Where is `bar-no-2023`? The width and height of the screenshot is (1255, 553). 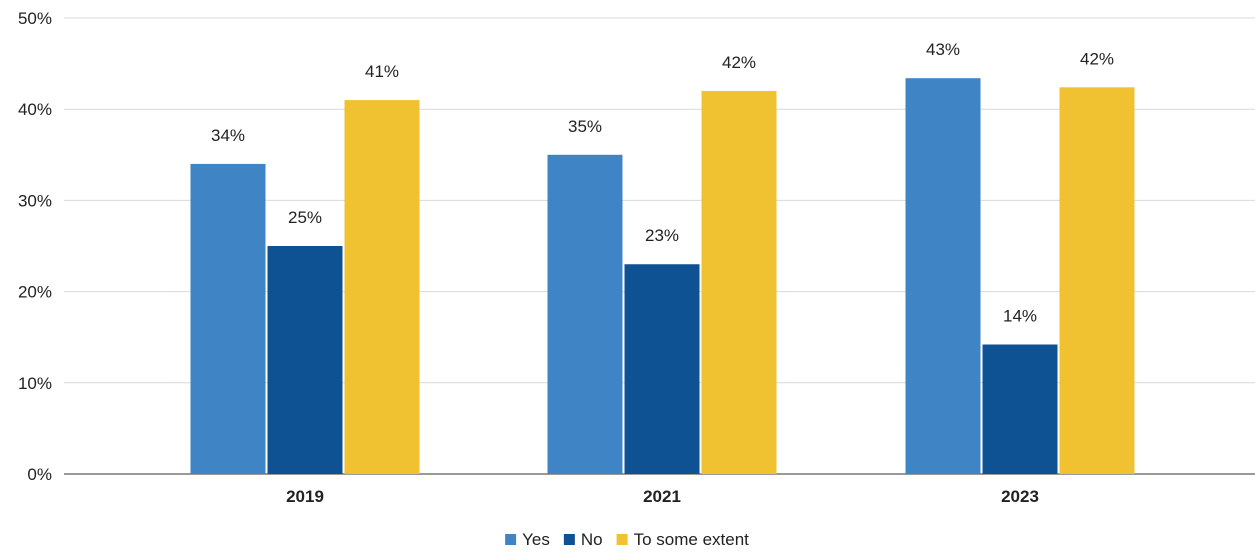
bar-no-2023 is located at coordinates (1020, 409).